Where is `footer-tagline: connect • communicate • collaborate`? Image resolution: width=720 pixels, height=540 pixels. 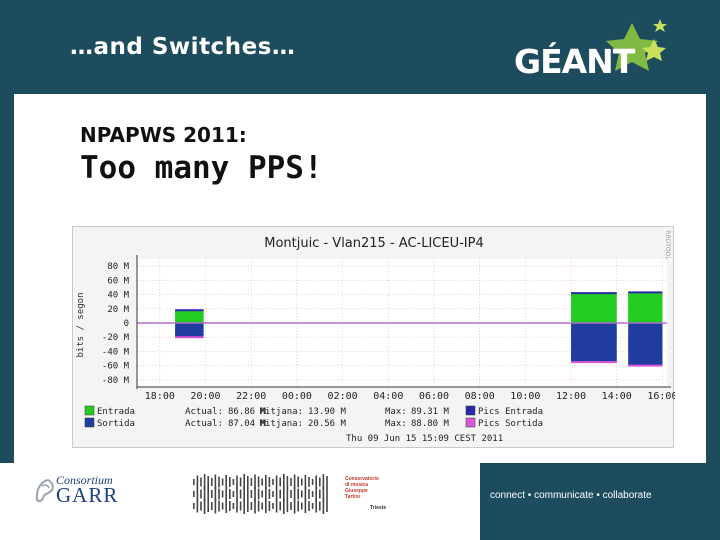 footer-tagline: connect • communicate • collaborate is located at coordinates (571, 495).